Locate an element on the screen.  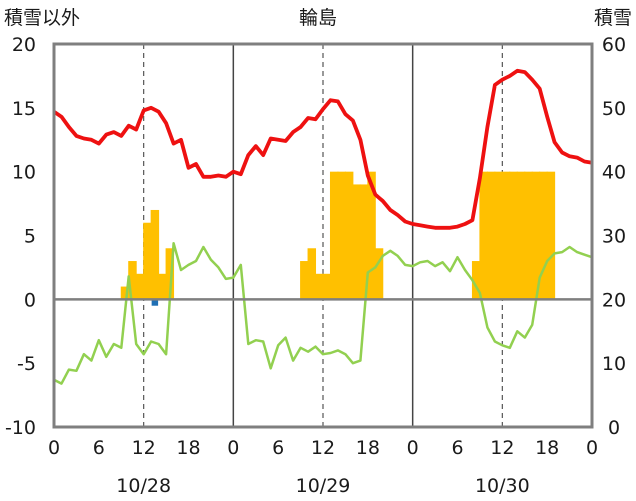
right-axis-title: 積雪 is located at coordinates (613, 18).